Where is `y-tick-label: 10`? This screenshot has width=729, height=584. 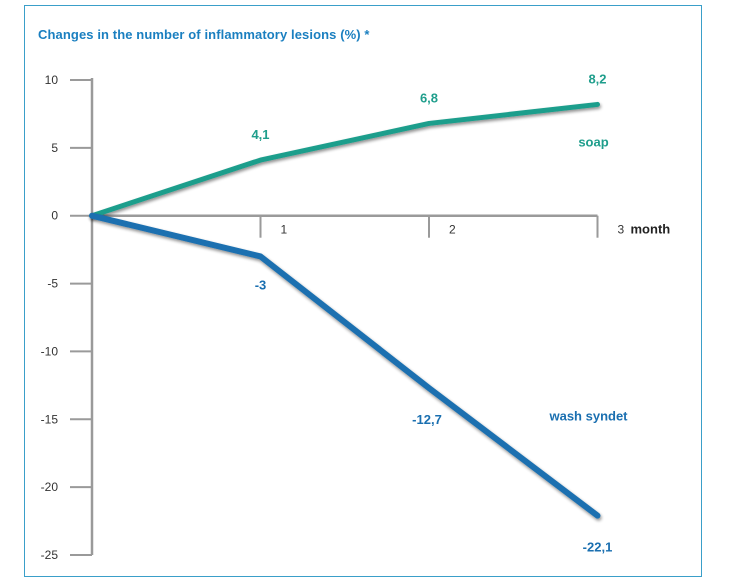
y-tick-label: 10 is located at coordinates (52, 80).